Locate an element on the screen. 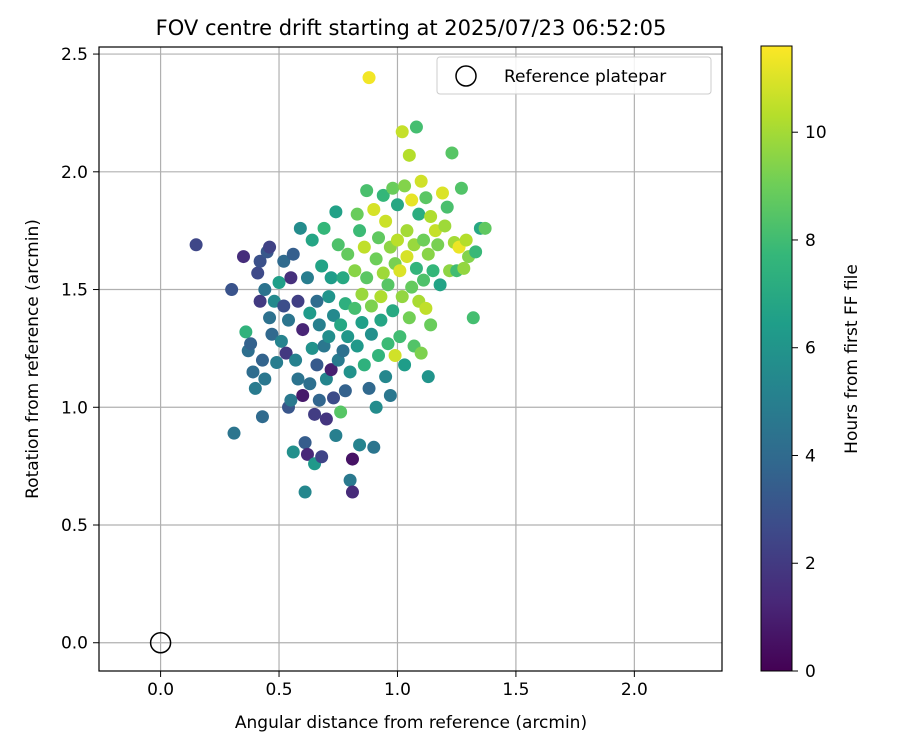  x-axis-label: Angular distance from reference (arcmin) is located at coordinates (411, 723).